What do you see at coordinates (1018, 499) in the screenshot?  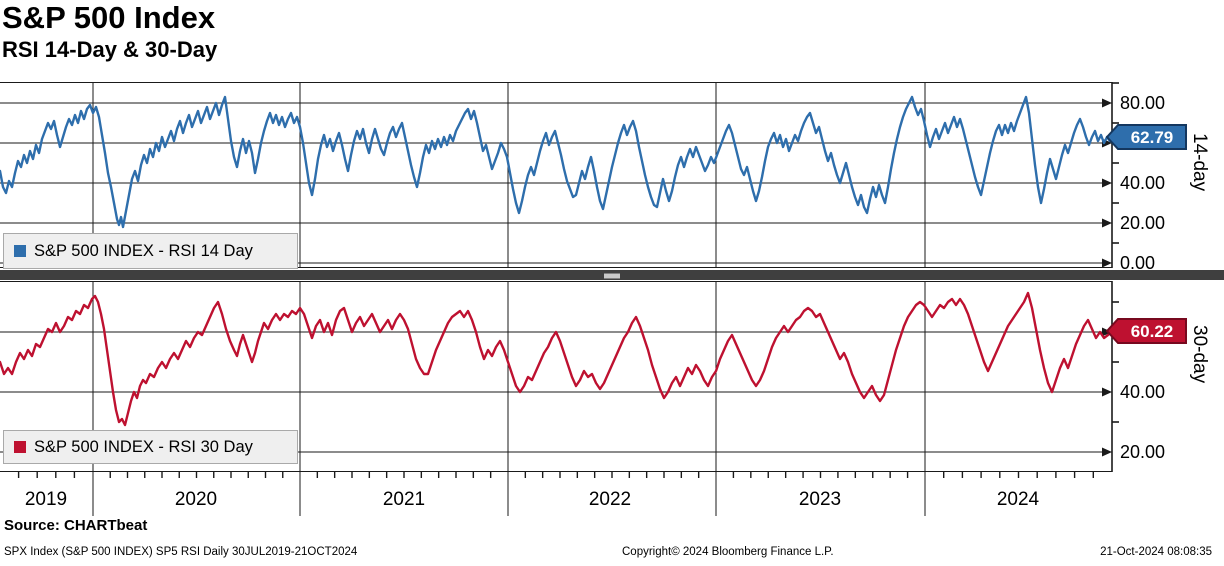 I see `x-tick-year-label: 2024` at bounding box center [1018, 499].